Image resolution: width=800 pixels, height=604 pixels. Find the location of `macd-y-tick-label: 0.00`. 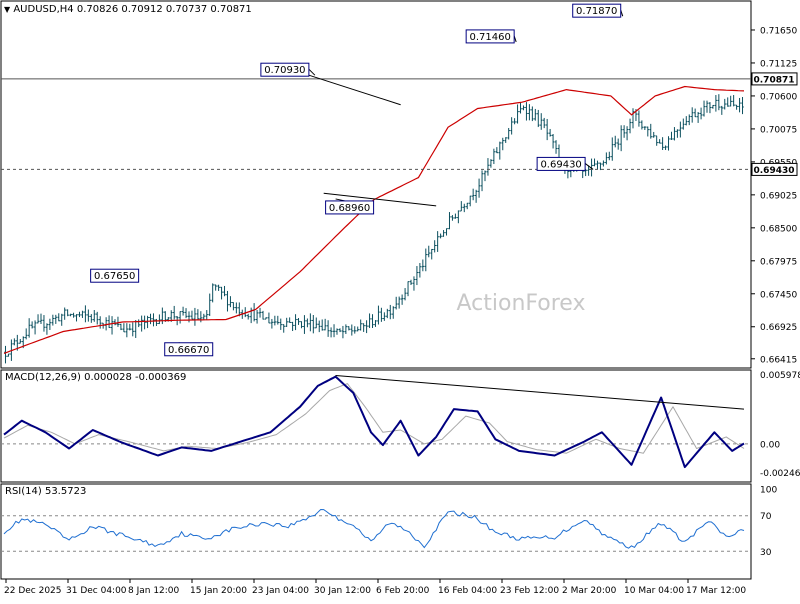

macd-y-tick-label: 0.00 is located at coordinates (770, 445).